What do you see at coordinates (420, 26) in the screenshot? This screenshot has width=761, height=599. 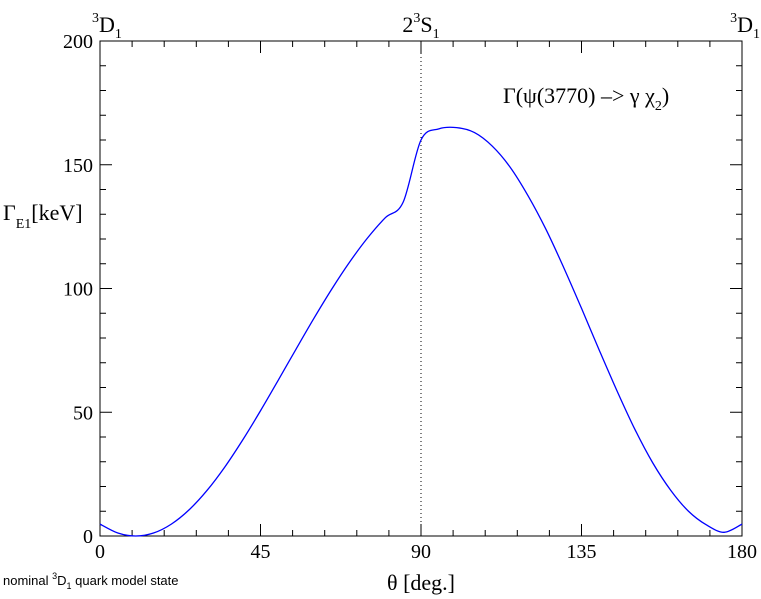 I see `top-state-label: 23S1` at bounding box center [420, 26].